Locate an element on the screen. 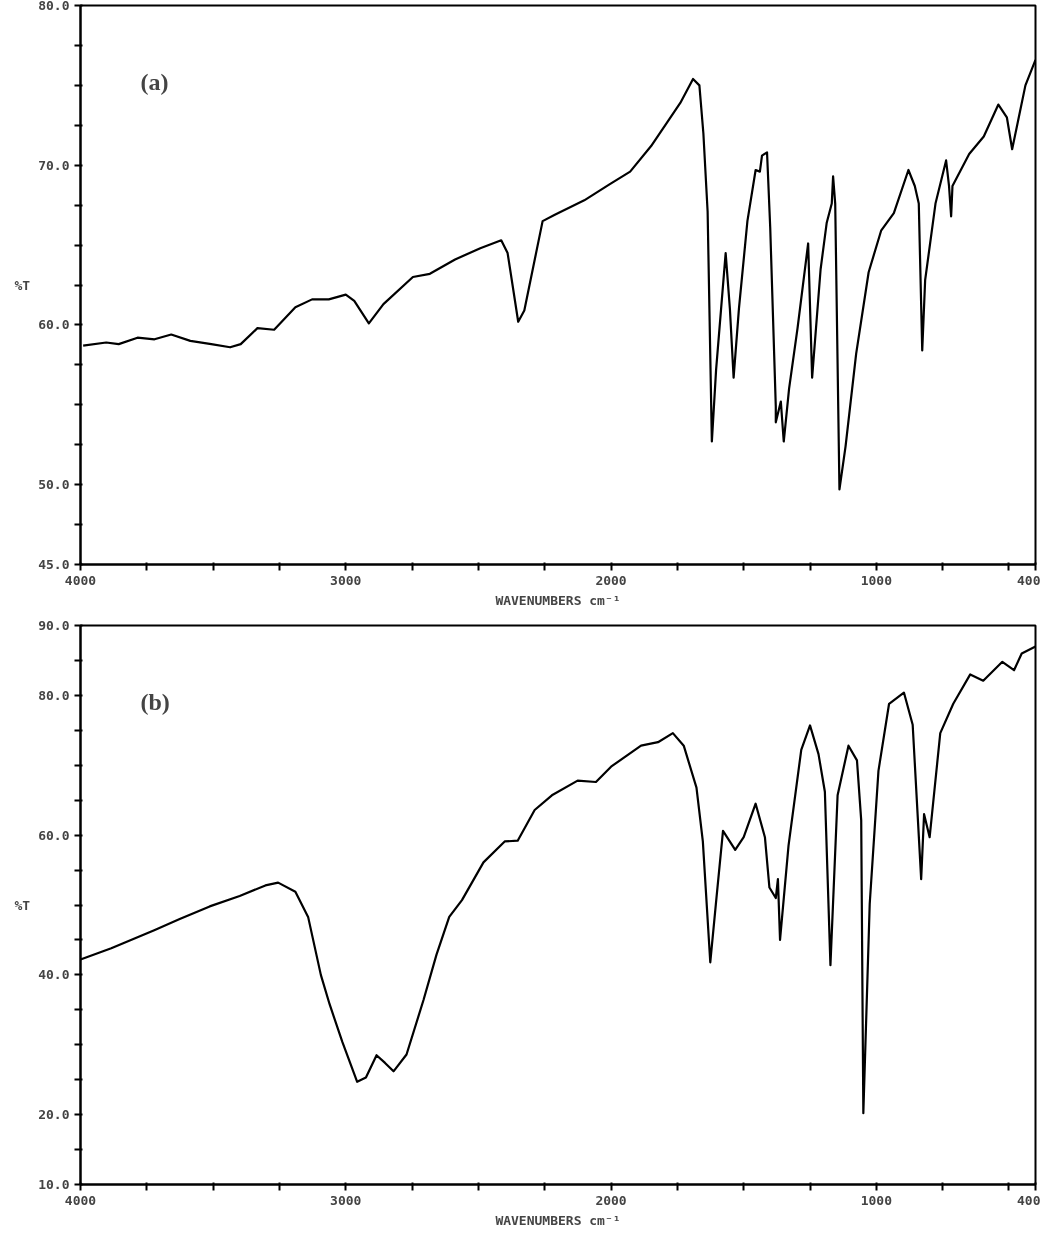  y-tick-label: 45.0 is located at coordinates (54, 564).